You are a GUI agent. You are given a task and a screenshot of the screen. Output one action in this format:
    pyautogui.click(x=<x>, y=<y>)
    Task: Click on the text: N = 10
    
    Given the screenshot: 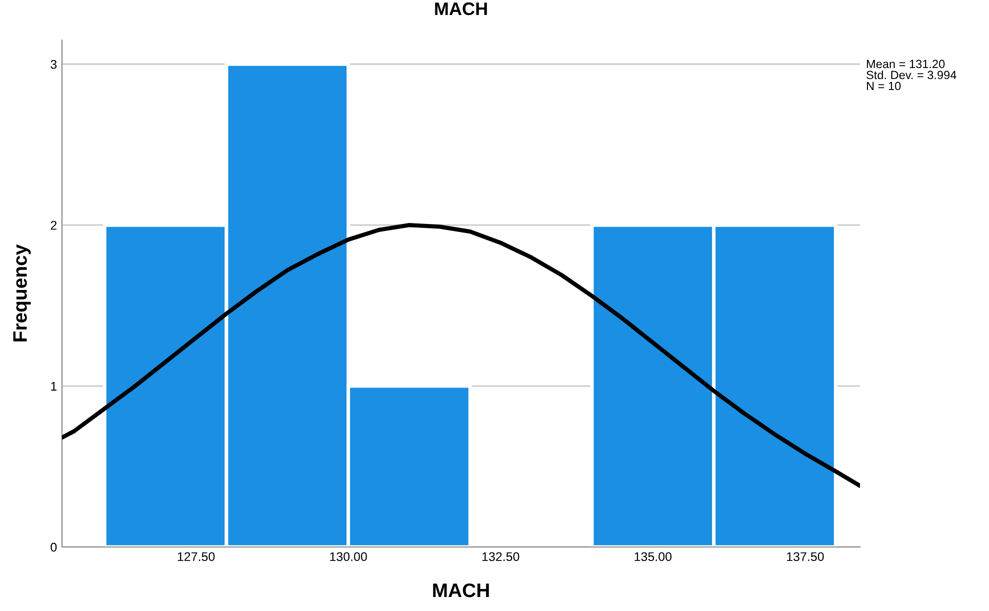 What is the action you would take?
    pyautogui.click(x=883, y=86)
    